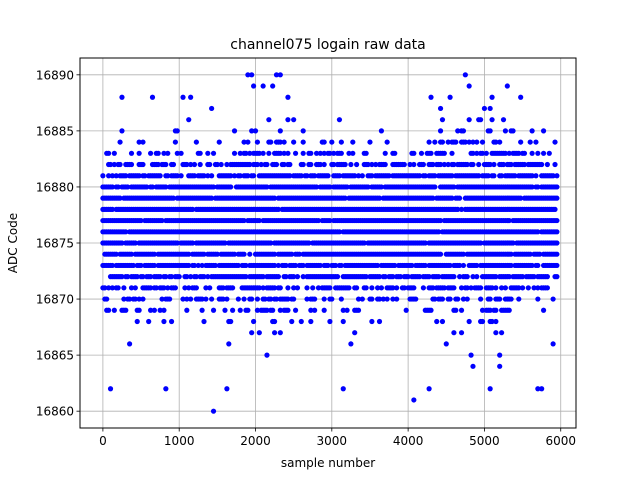 Image resolution: width=640 pixels, height=485 pixels. I want to click on y-axis-ticks: 16860 16865 16870 16875 16880 16885 16890, so click(58, 243).